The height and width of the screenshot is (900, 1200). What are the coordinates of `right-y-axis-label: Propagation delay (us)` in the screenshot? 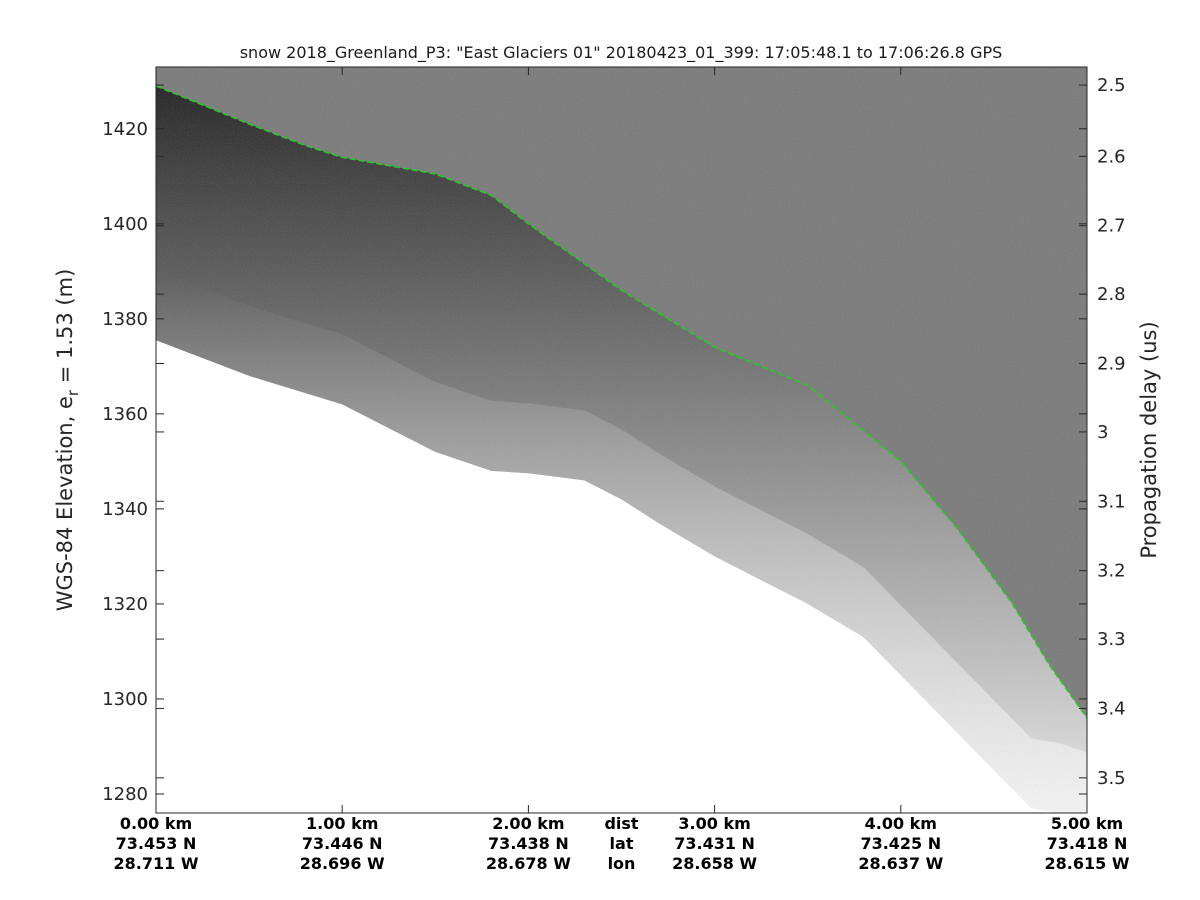 It's located at (1149, 439).